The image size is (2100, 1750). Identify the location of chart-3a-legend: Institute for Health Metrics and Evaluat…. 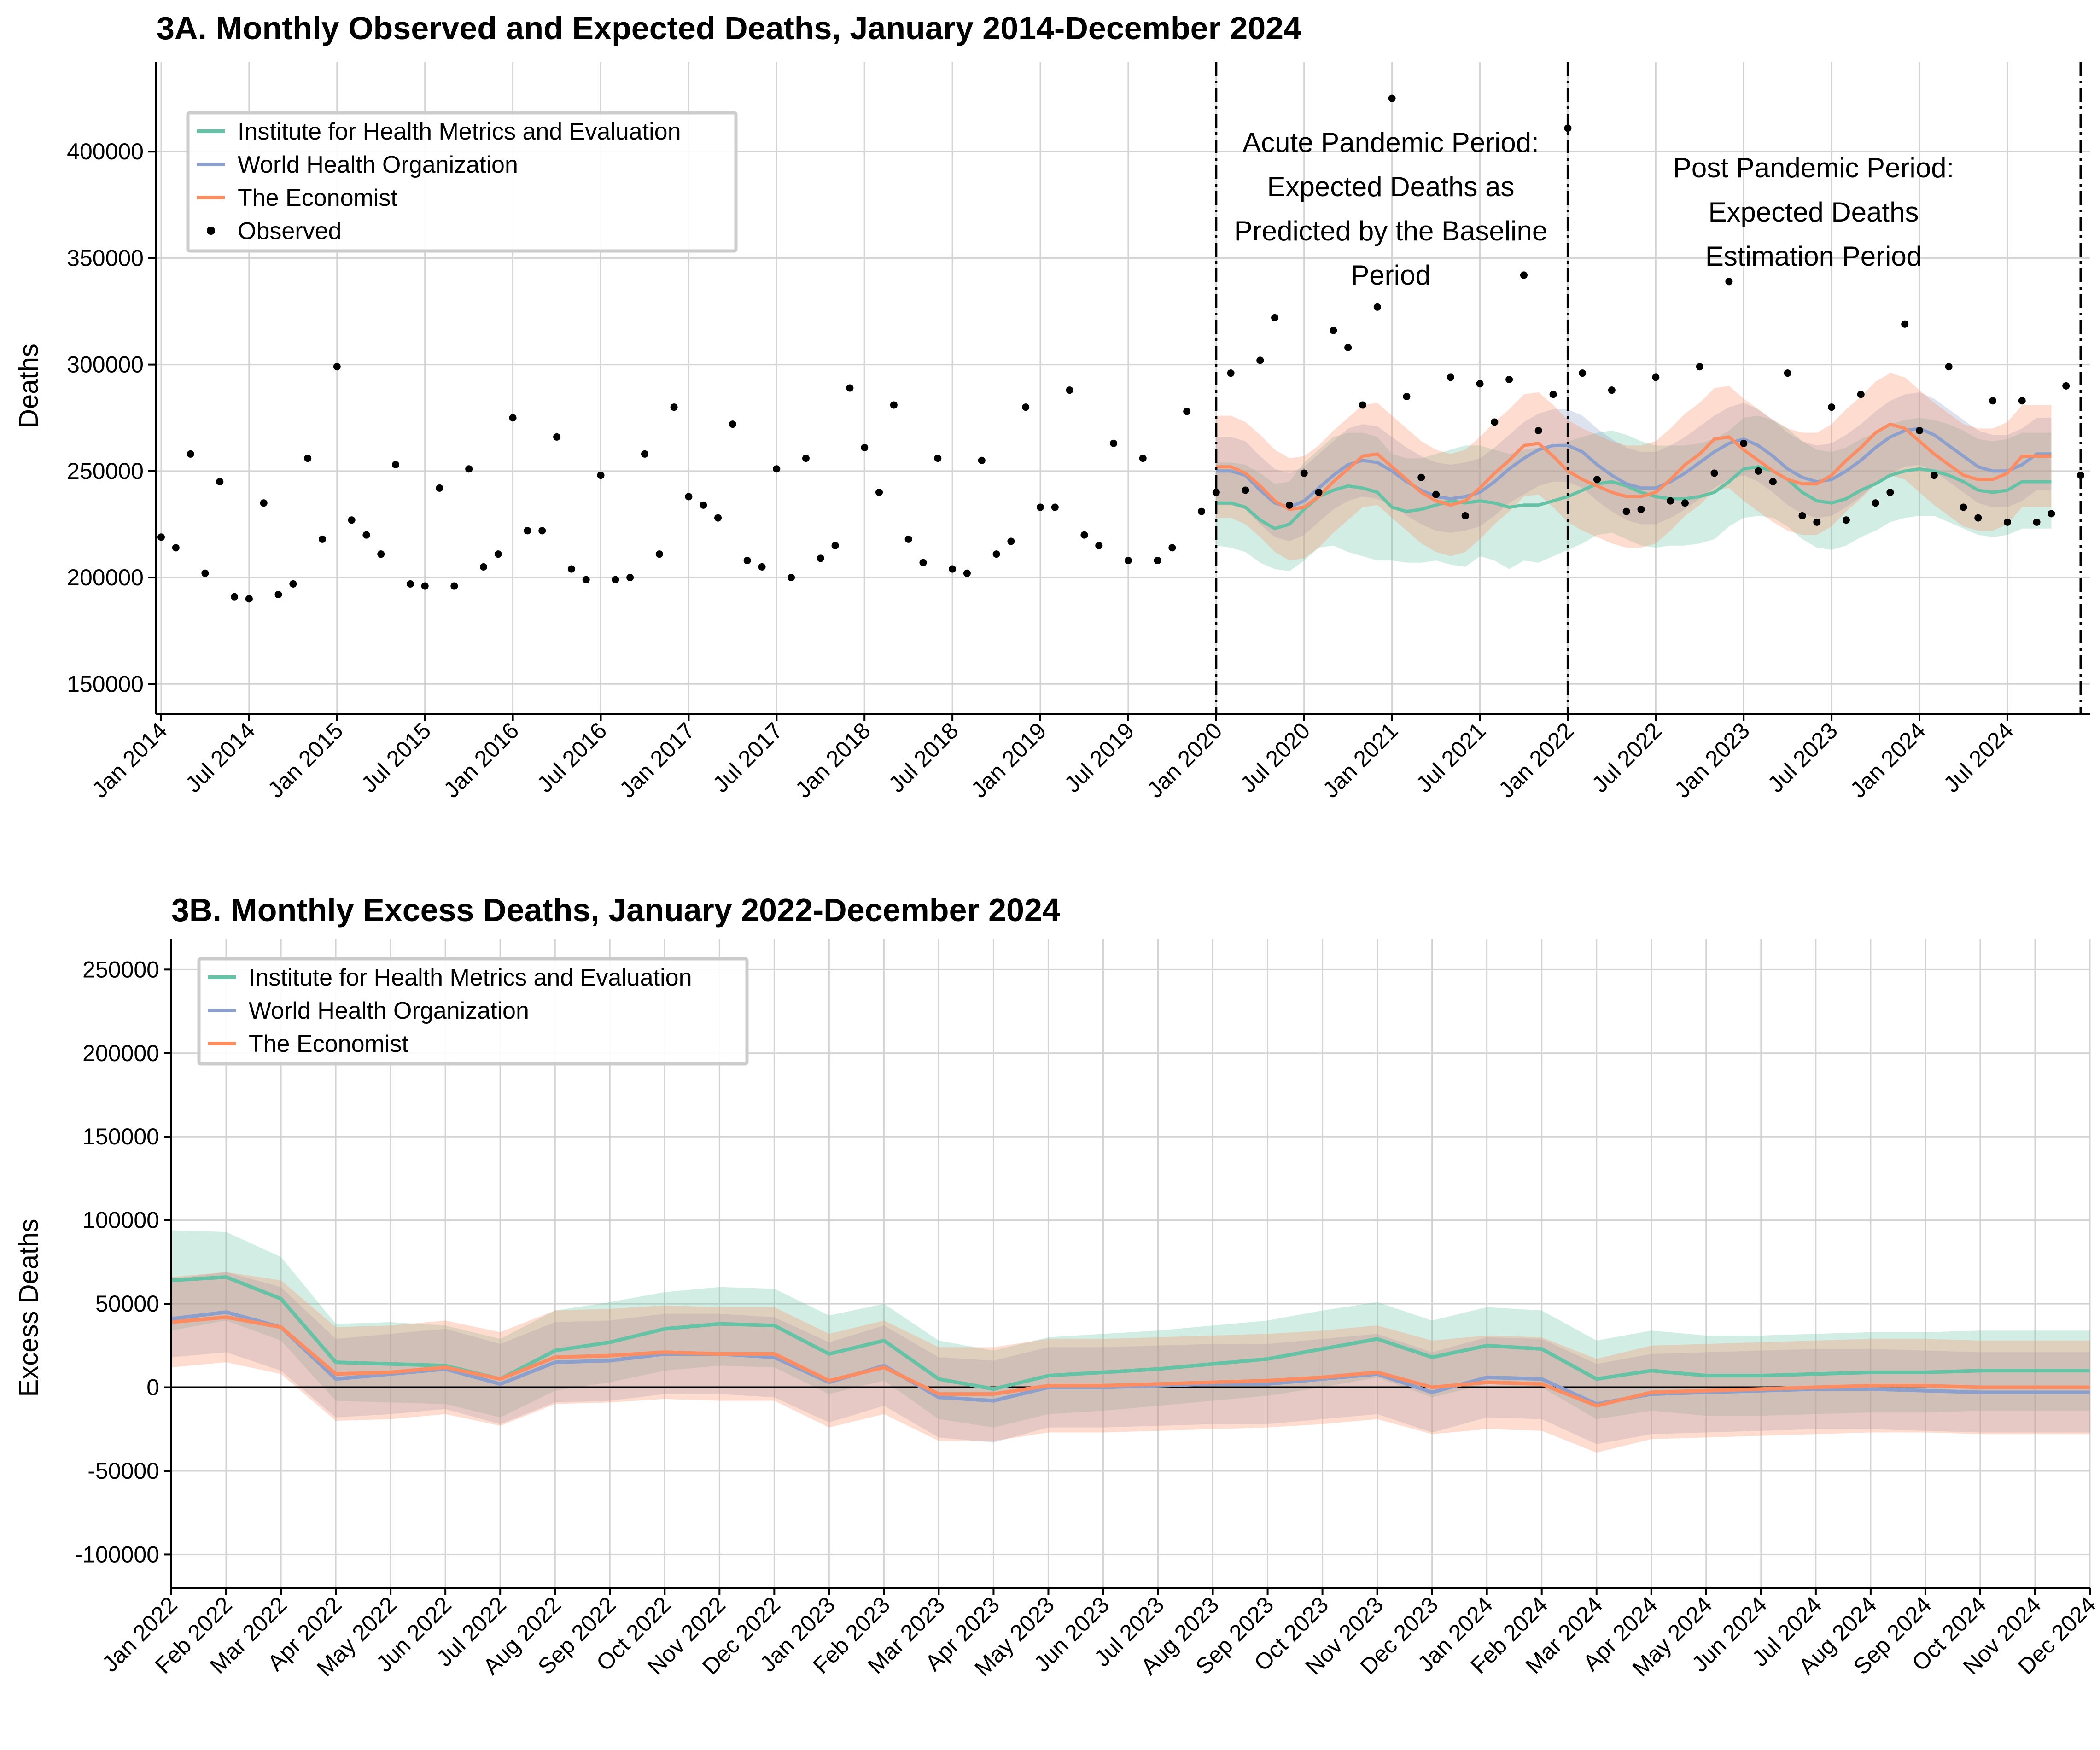
(462, 182).